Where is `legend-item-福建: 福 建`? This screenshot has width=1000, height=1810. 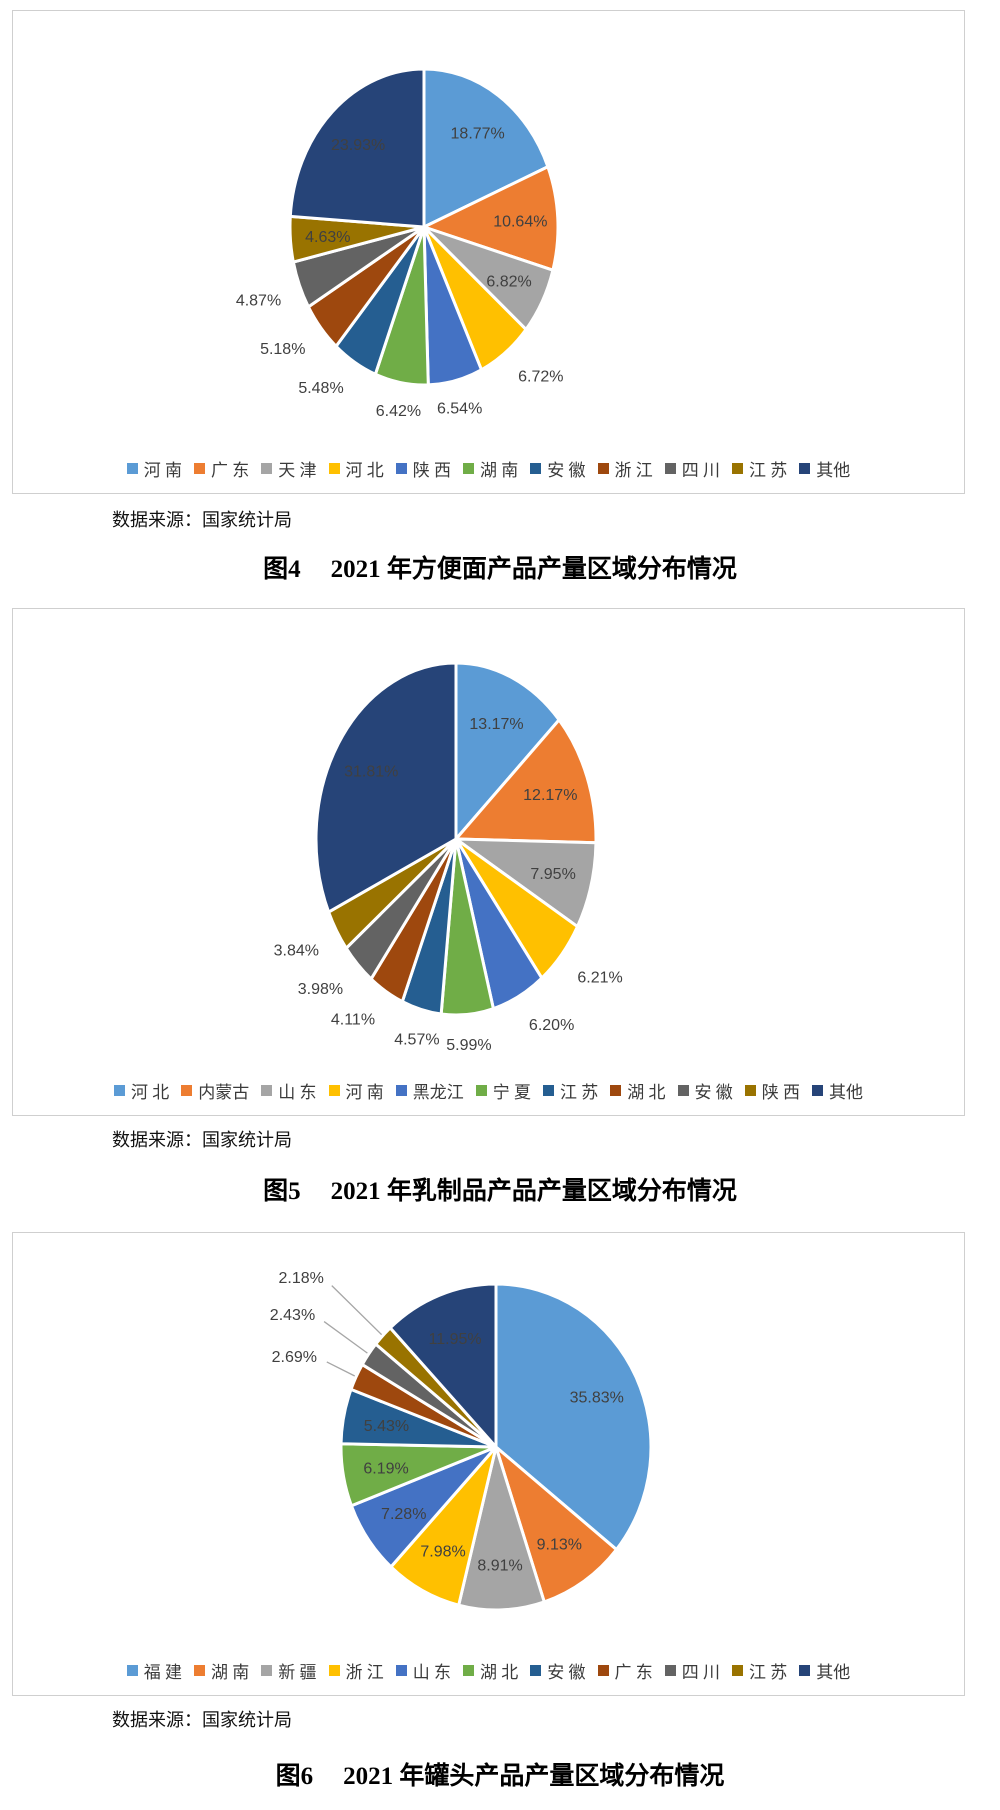 legend-item-福建: 福 建 is located at coordinates (154, 1670).